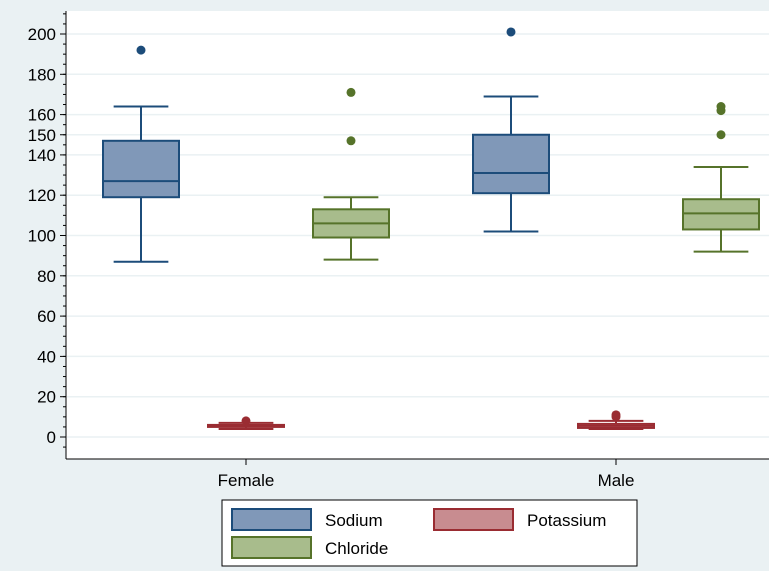 Image resolution: width=769 pixels, height=571 pixels. I want to click on y-tick-label: 140, so click(42, 155).